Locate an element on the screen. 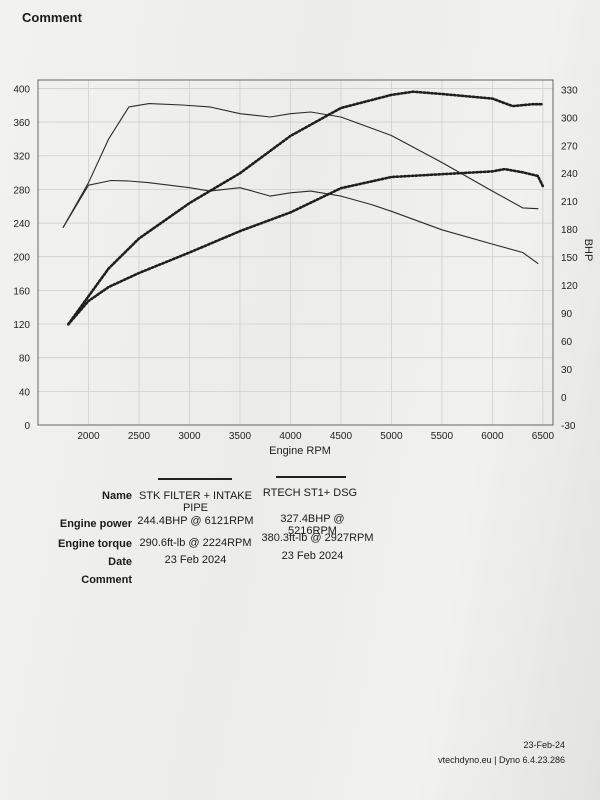  x-tick-label: 2000 is located at coordinates (88, 436).